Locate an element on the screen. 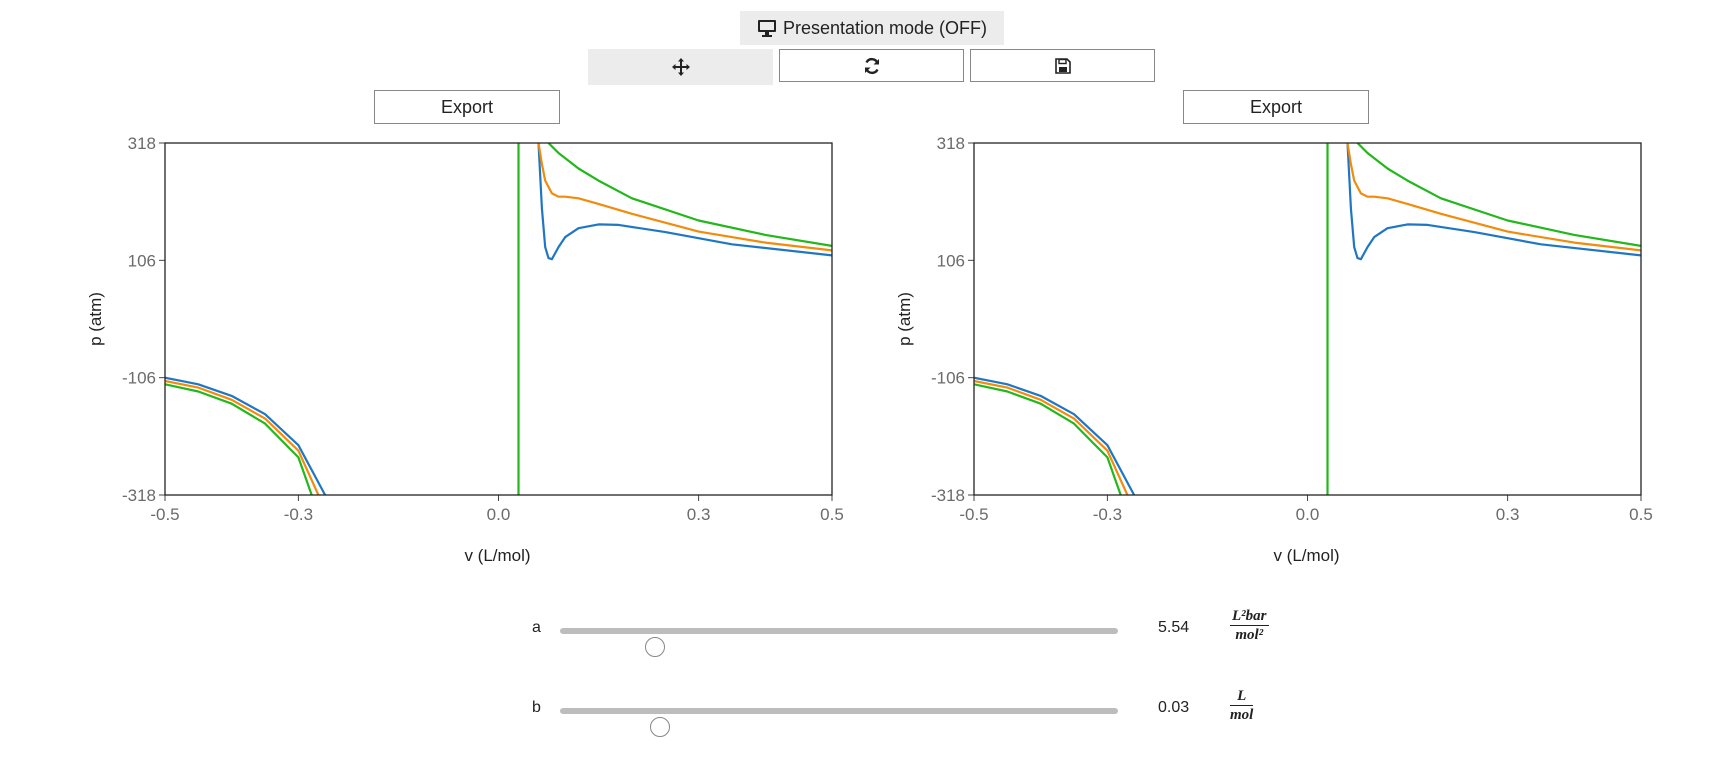 This screenshot has width=1734, height=775. unit-b-denominator: mol is located at coordinates (1242, 715).